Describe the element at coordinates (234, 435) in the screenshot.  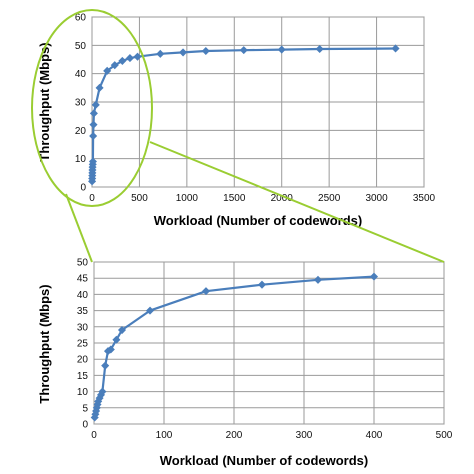
I see `x-tick-label: 200` at that location.